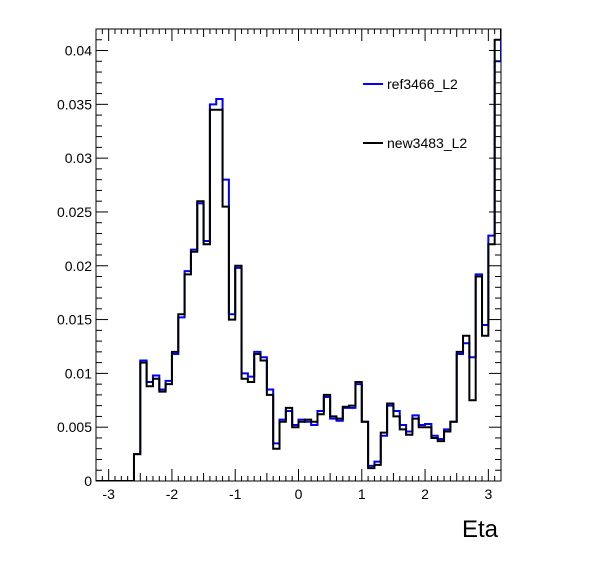 This screenshot has height=572, width=596. I want to click on y-tick-label: 0.03, so click(78, 158).